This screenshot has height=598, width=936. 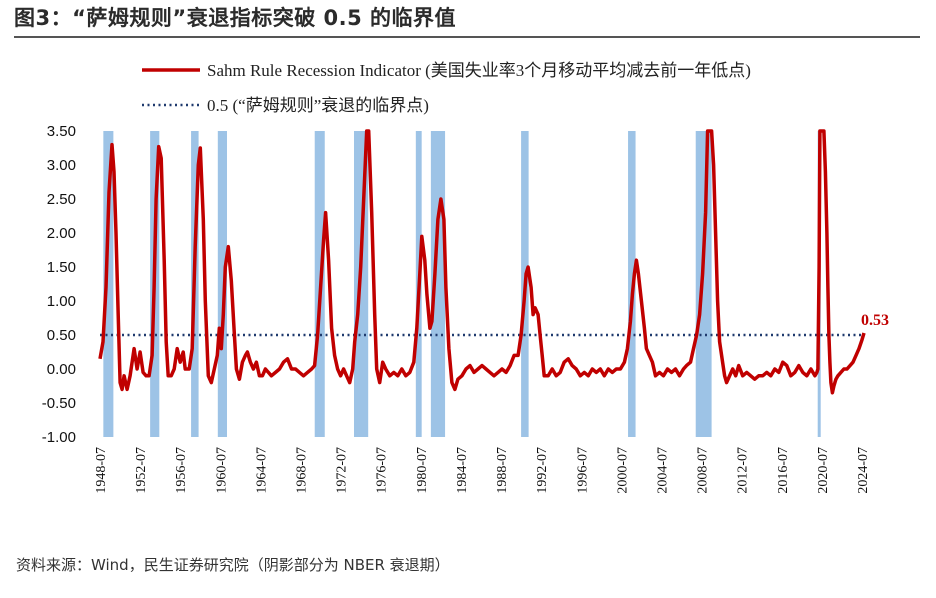 I want to click on y-tick-label-9: -1.00, so click(x=59, y=437).